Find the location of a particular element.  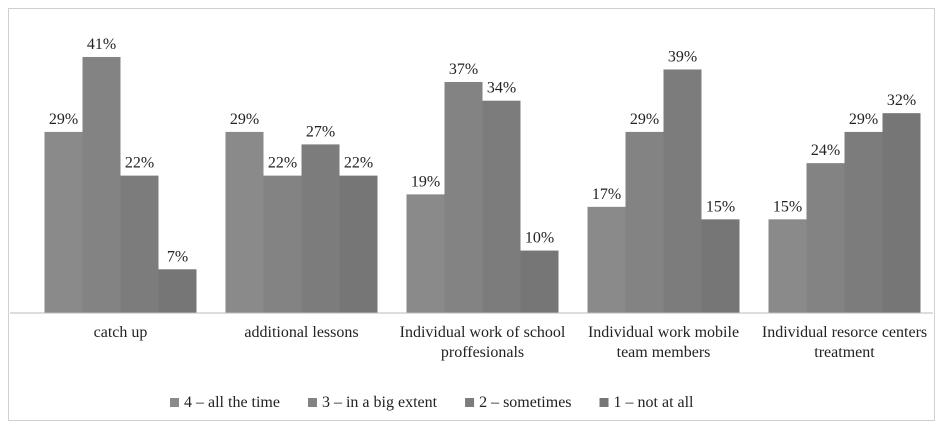

legend-label: 2 – sometimes is located at coordinates (525, 402).